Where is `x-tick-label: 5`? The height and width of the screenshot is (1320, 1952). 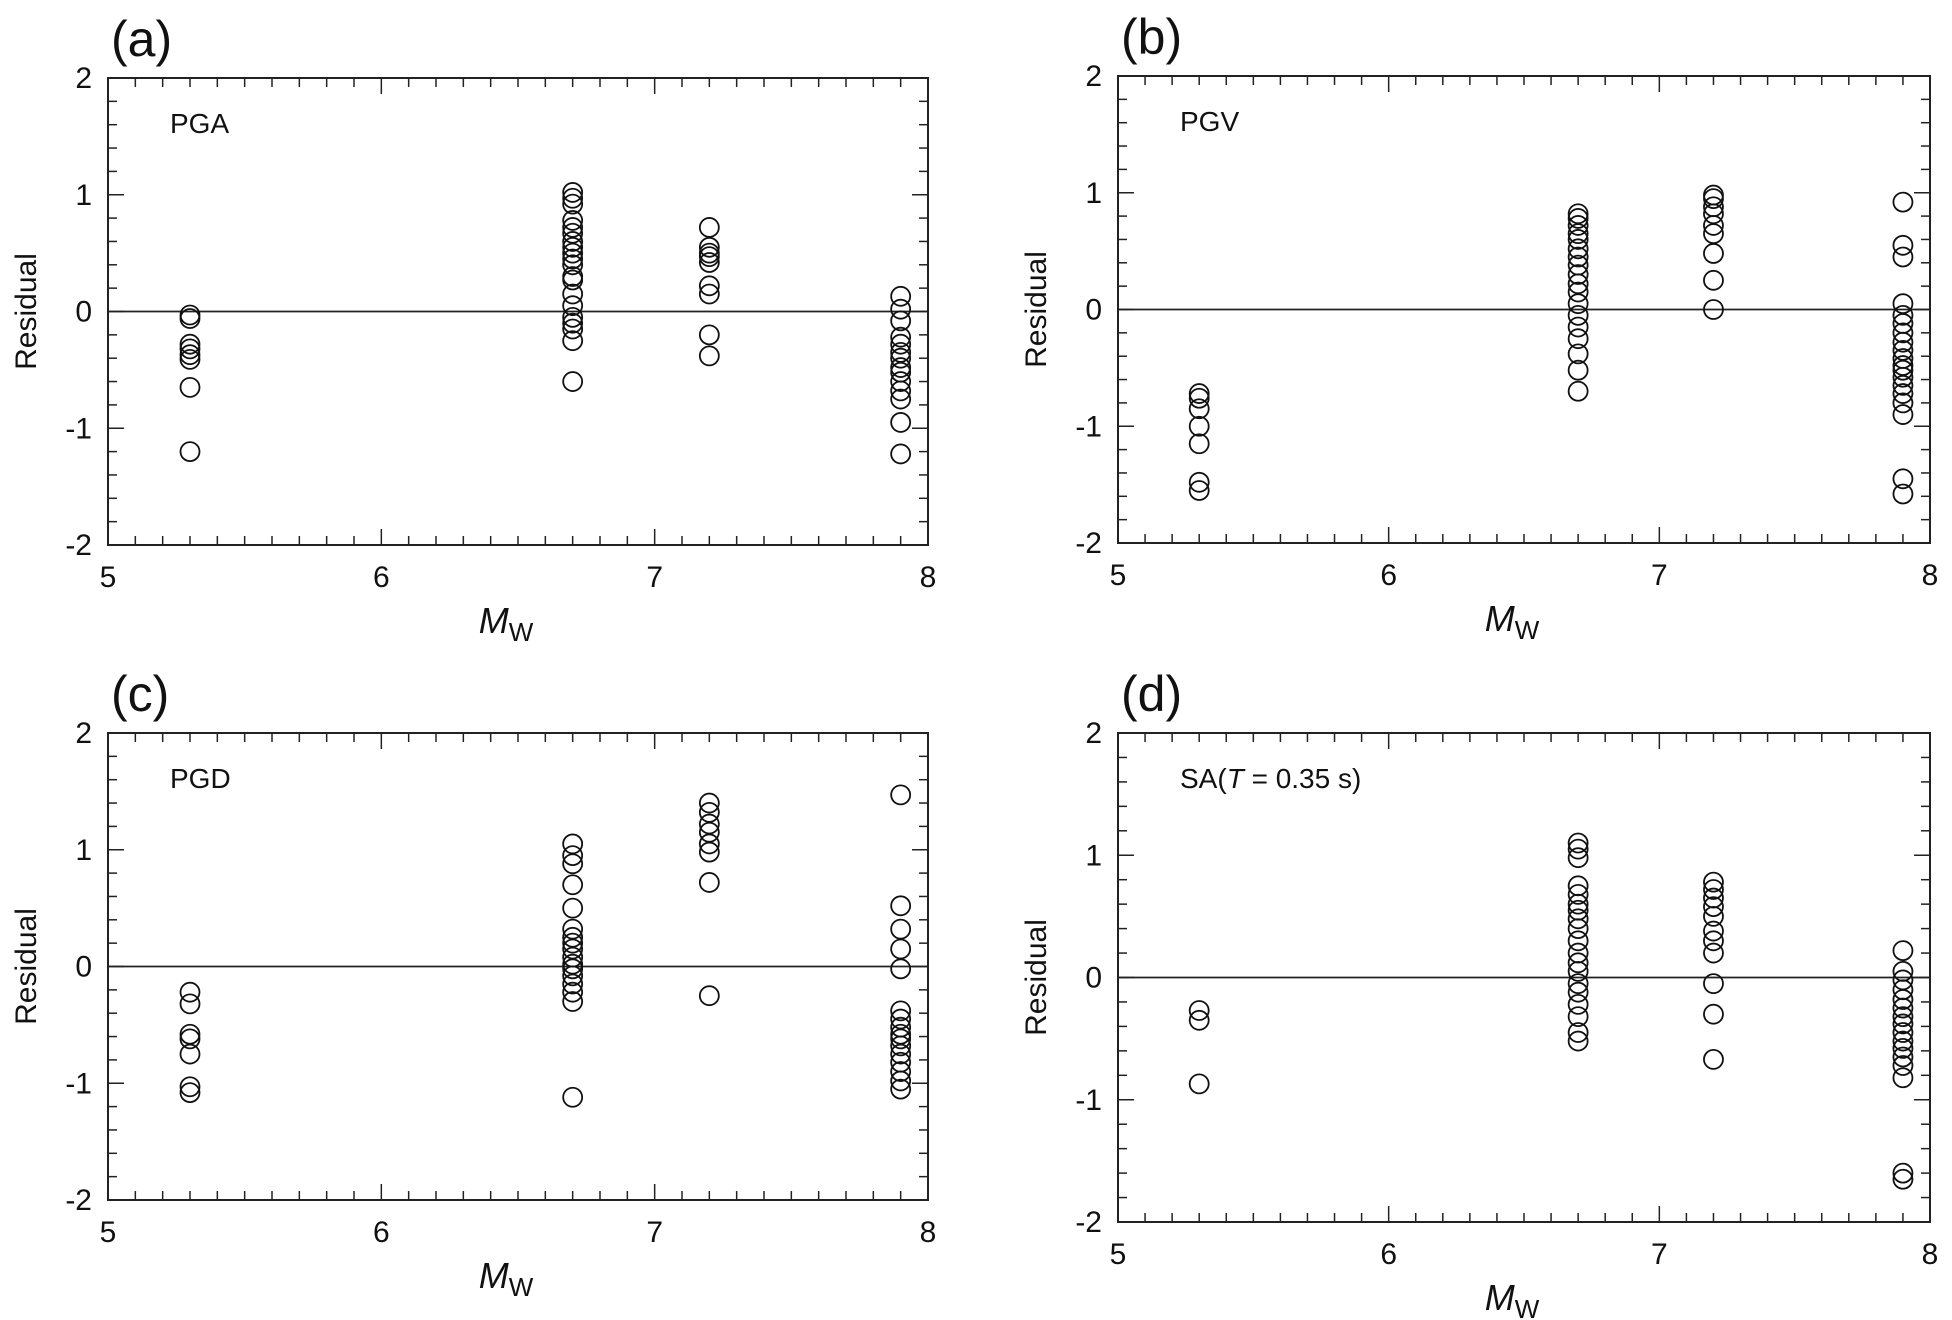 x-tick-label: 5 is located at coordinates (108, 1232).